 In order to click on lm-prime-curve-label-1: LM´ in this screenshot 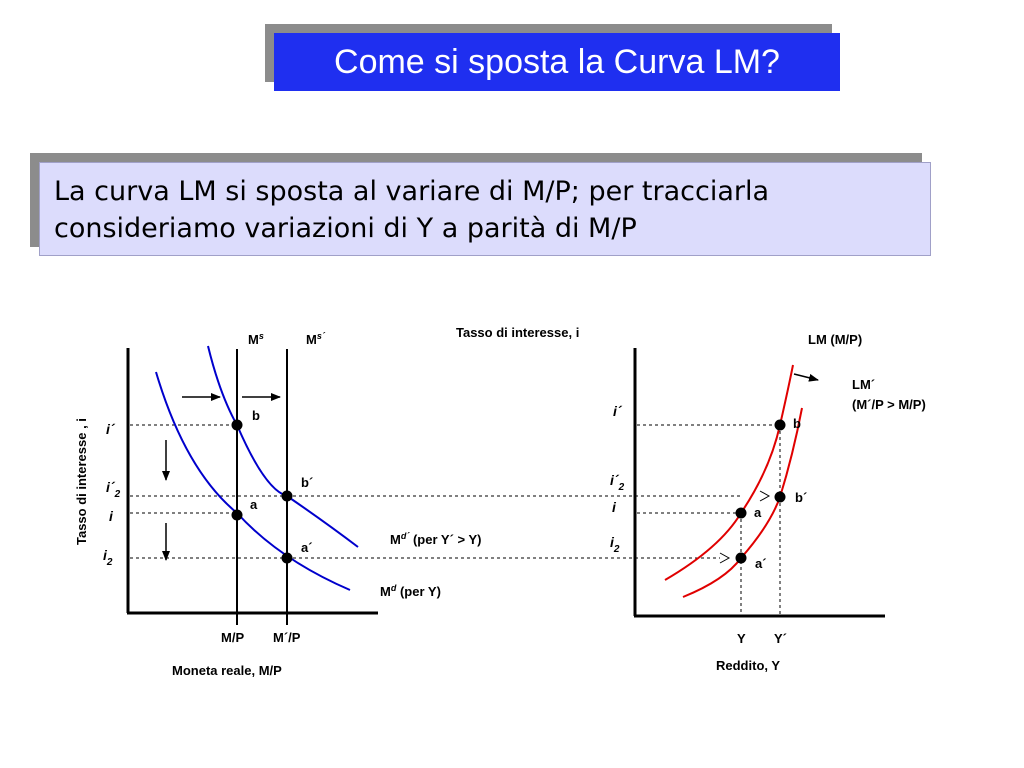, I will do `click(863, 384)`.